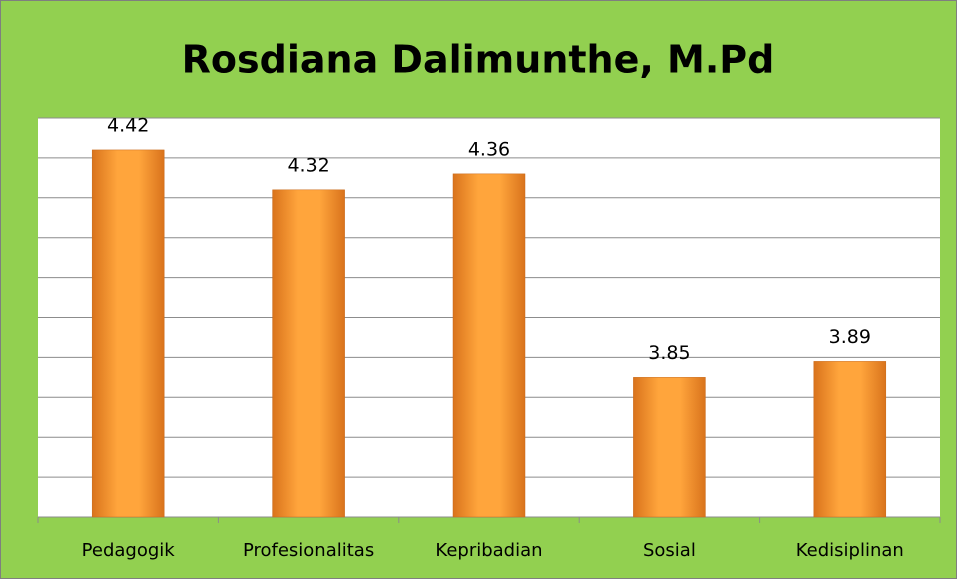 The width and height of the screenshot is (957, 579). I want to click on data-label: 4.36, so click(489, 149).